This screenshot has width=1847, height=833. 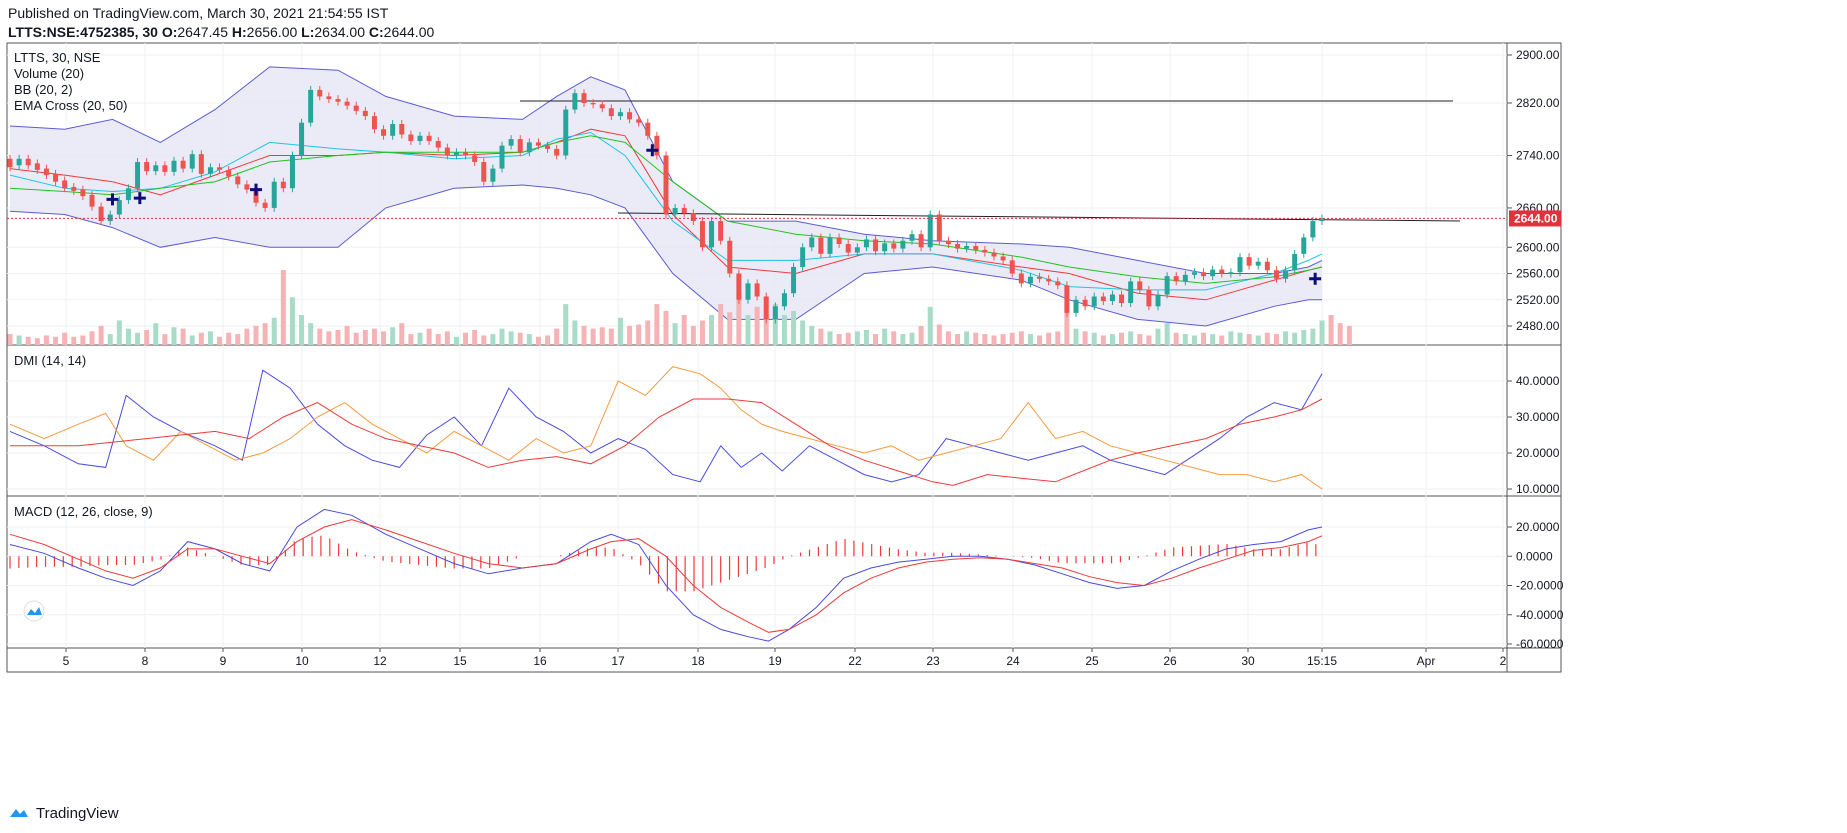 I want to click on bb-lower-line, so click(x=665, y=255).